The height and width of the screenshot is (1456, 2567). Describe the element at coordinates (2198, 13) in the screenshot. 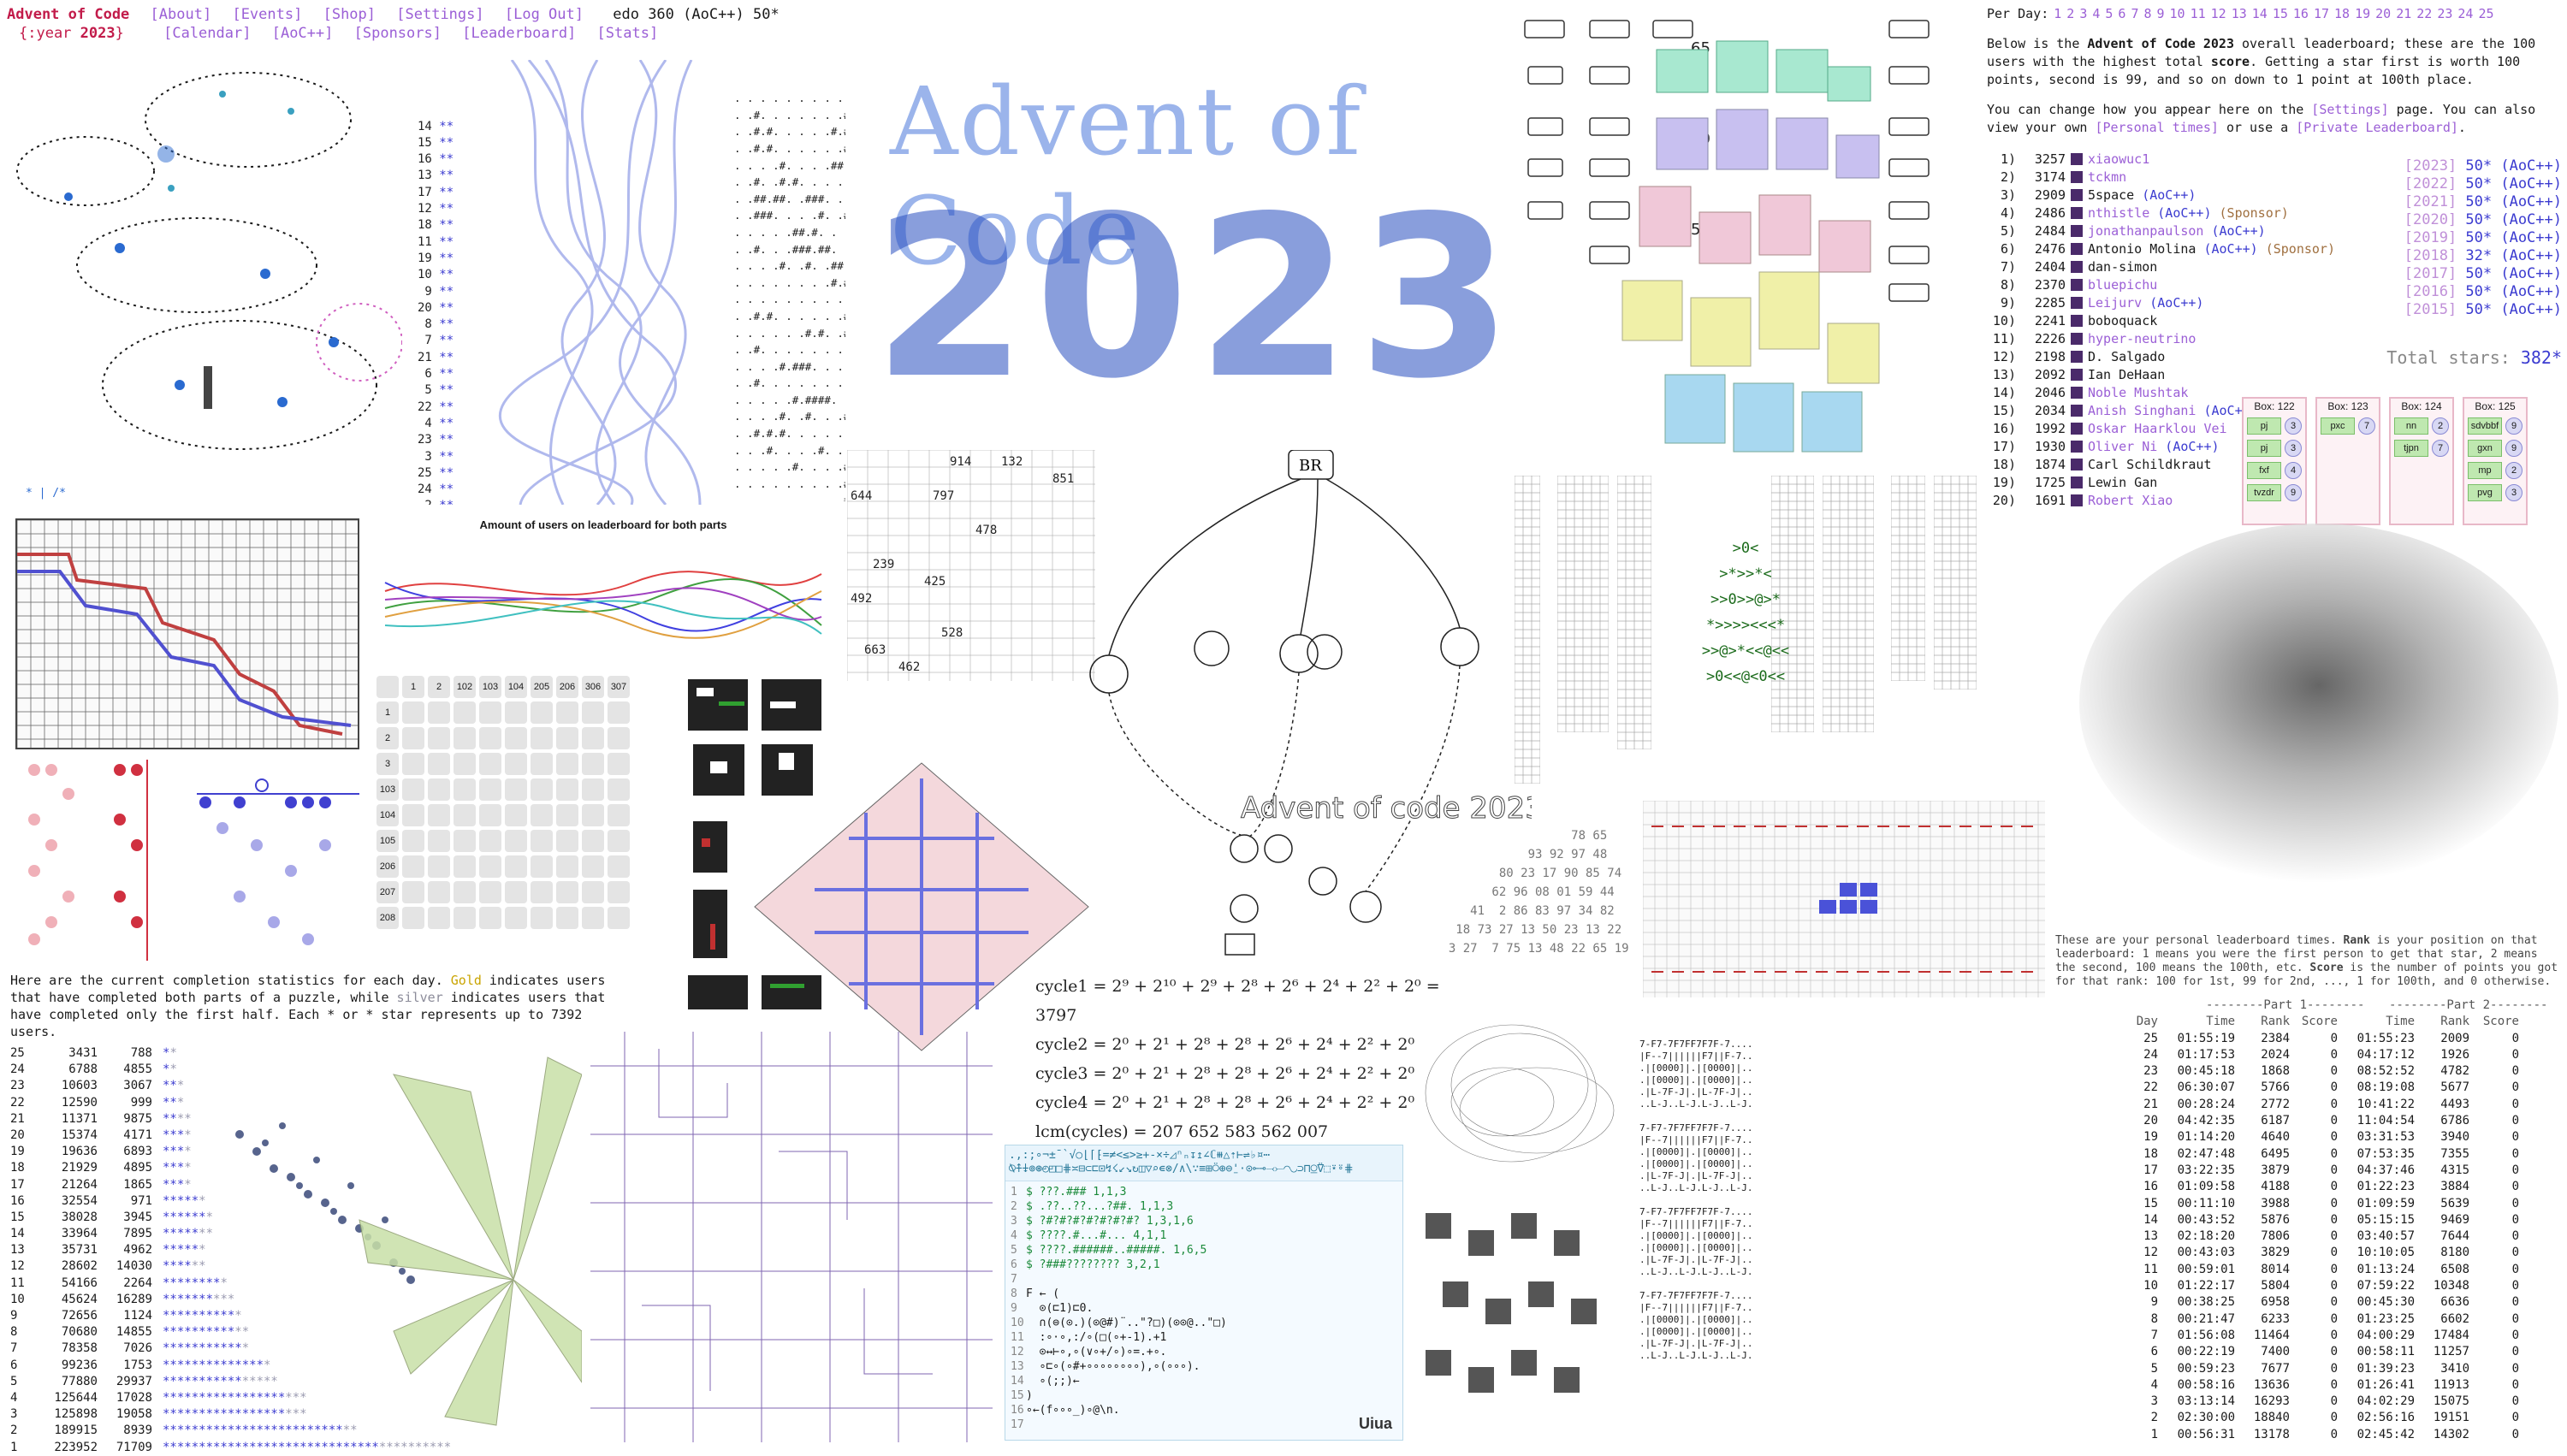

I see `day-link-11: 11` at that location.